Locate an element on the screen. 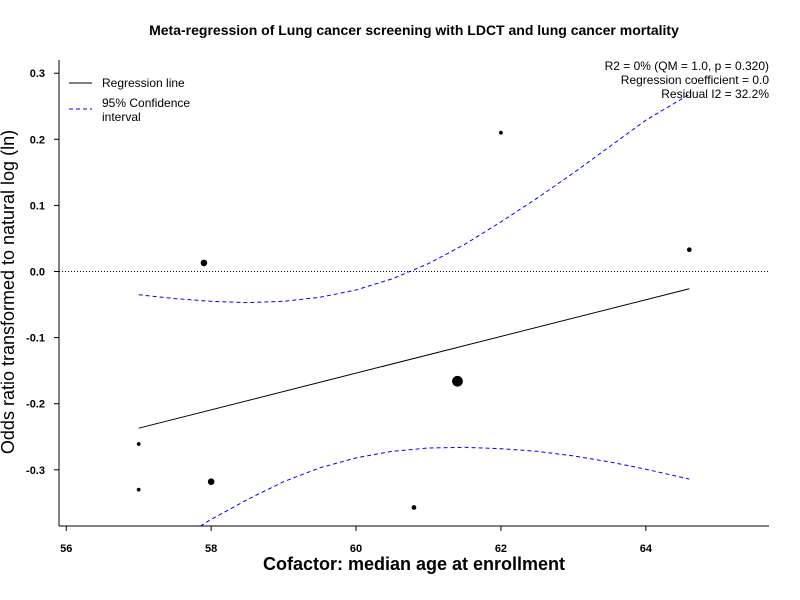  x-tick-label: 56 is located at coordinates (66, 549).